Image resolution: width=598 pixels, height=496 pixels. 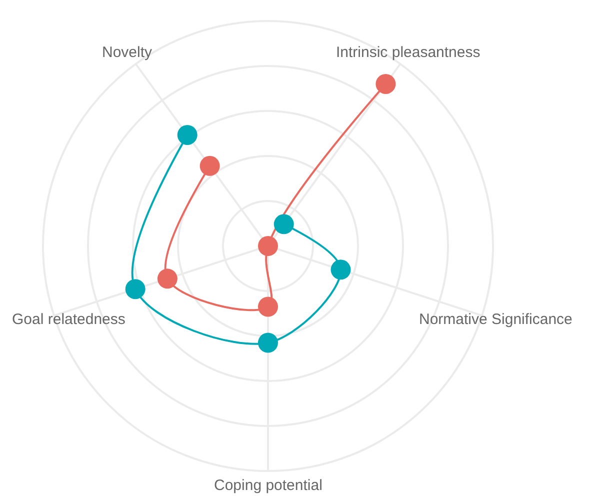 What do you see at coordinates (495, 319) in the screenshot?
I see `spoke-label: Normative Significance` at bounding box center [495, 319].